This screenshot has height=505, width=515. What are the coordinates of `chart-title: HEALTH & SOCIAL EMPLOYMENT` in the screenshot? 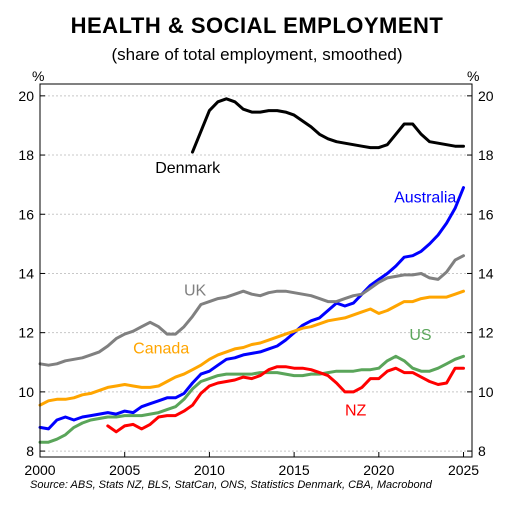 It's located at (257, 25).